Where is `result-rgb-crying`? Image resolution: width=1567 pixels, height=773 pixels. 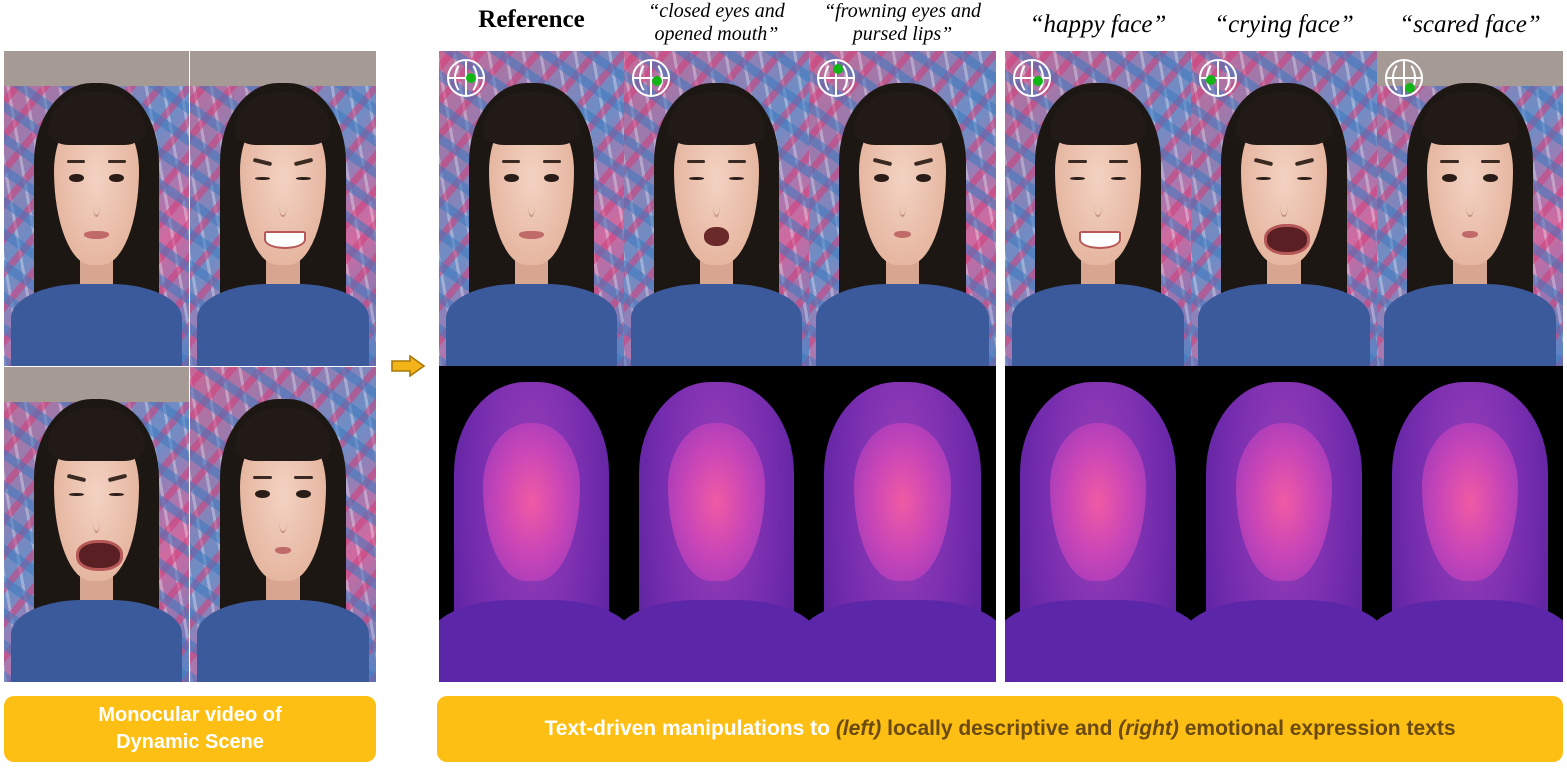
result-rgb-crying is located at coordinates (1284, 208).